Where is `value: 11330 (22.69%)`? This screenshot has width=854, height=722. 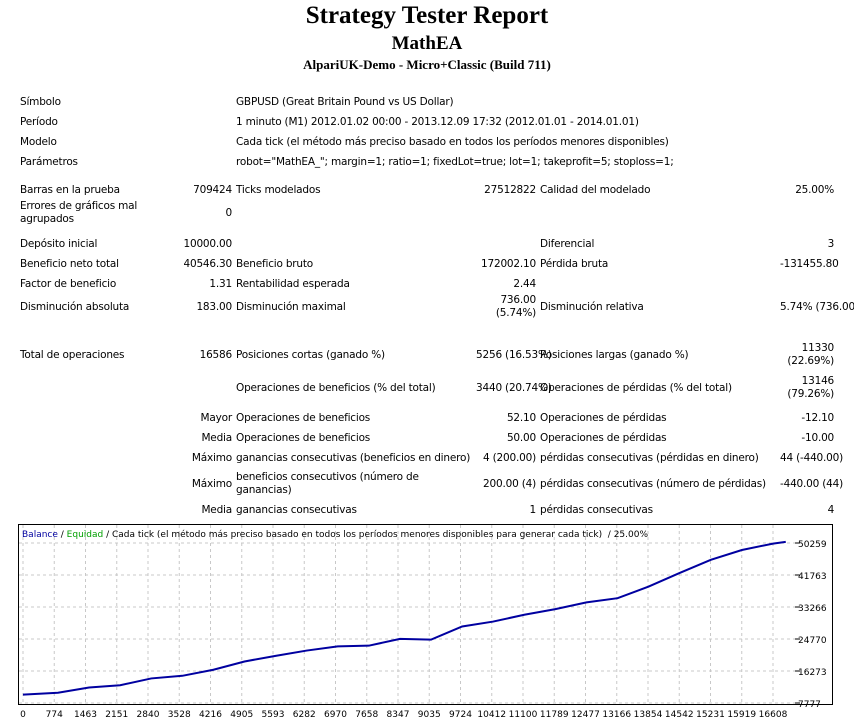 value: 11330 (22.69%) is located at coordinates (811, 354).